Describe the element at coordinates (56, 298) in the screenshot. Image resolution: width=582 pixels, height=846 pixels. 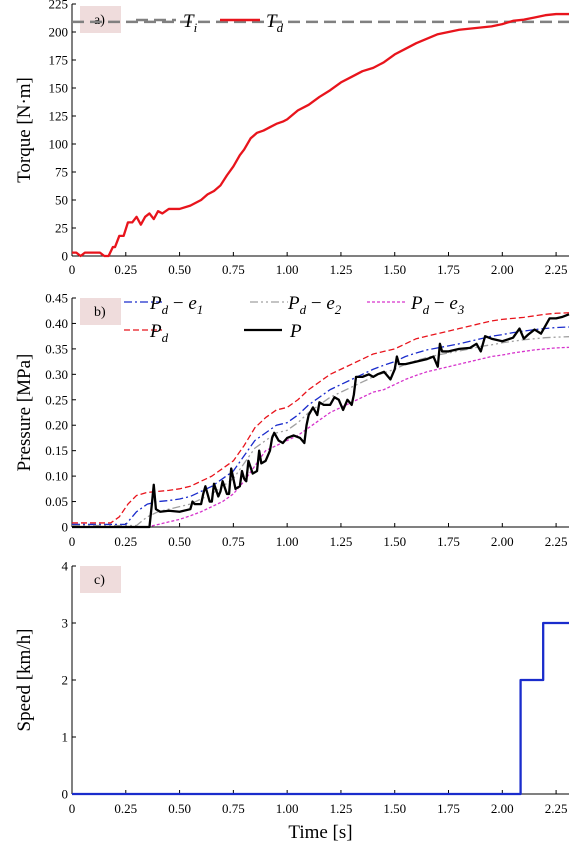
I see `y-tick-label: 0.45` at that location.